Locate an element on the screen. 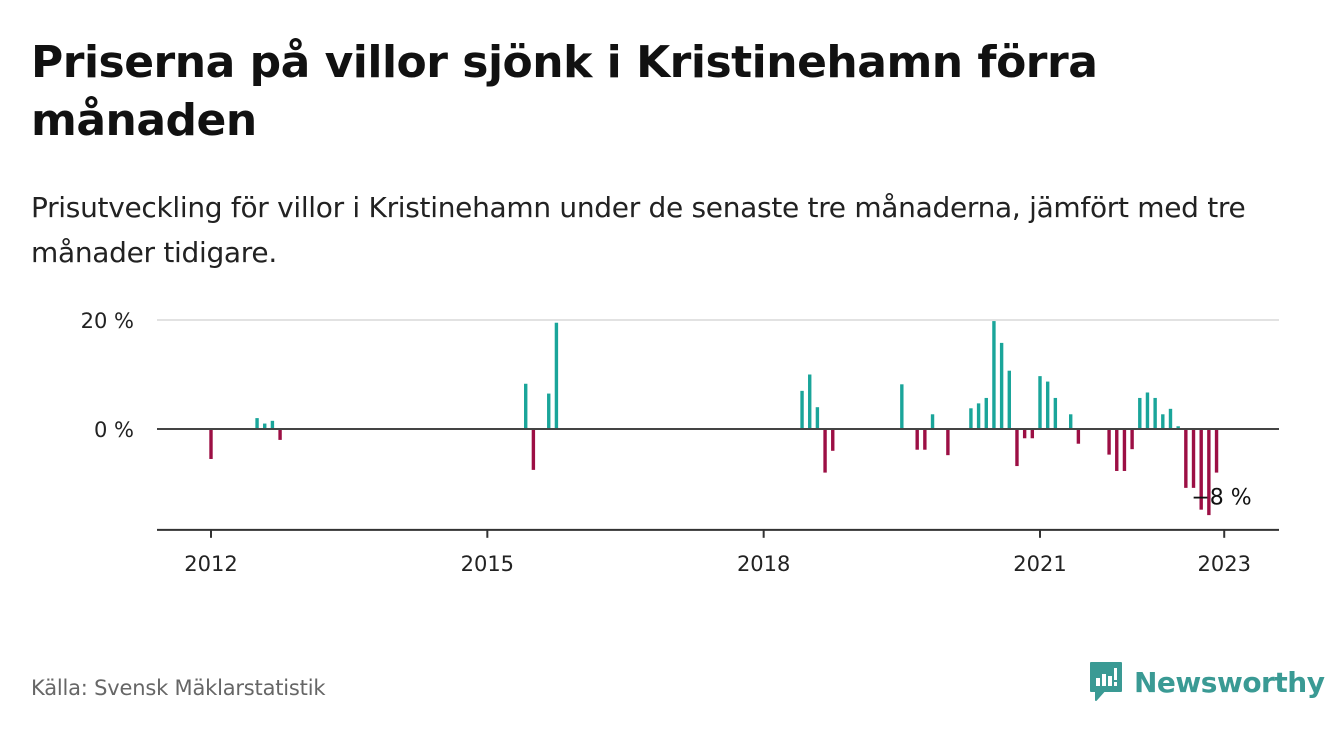  brand-name: Newsworthy is located at coordinates (1229, 682).